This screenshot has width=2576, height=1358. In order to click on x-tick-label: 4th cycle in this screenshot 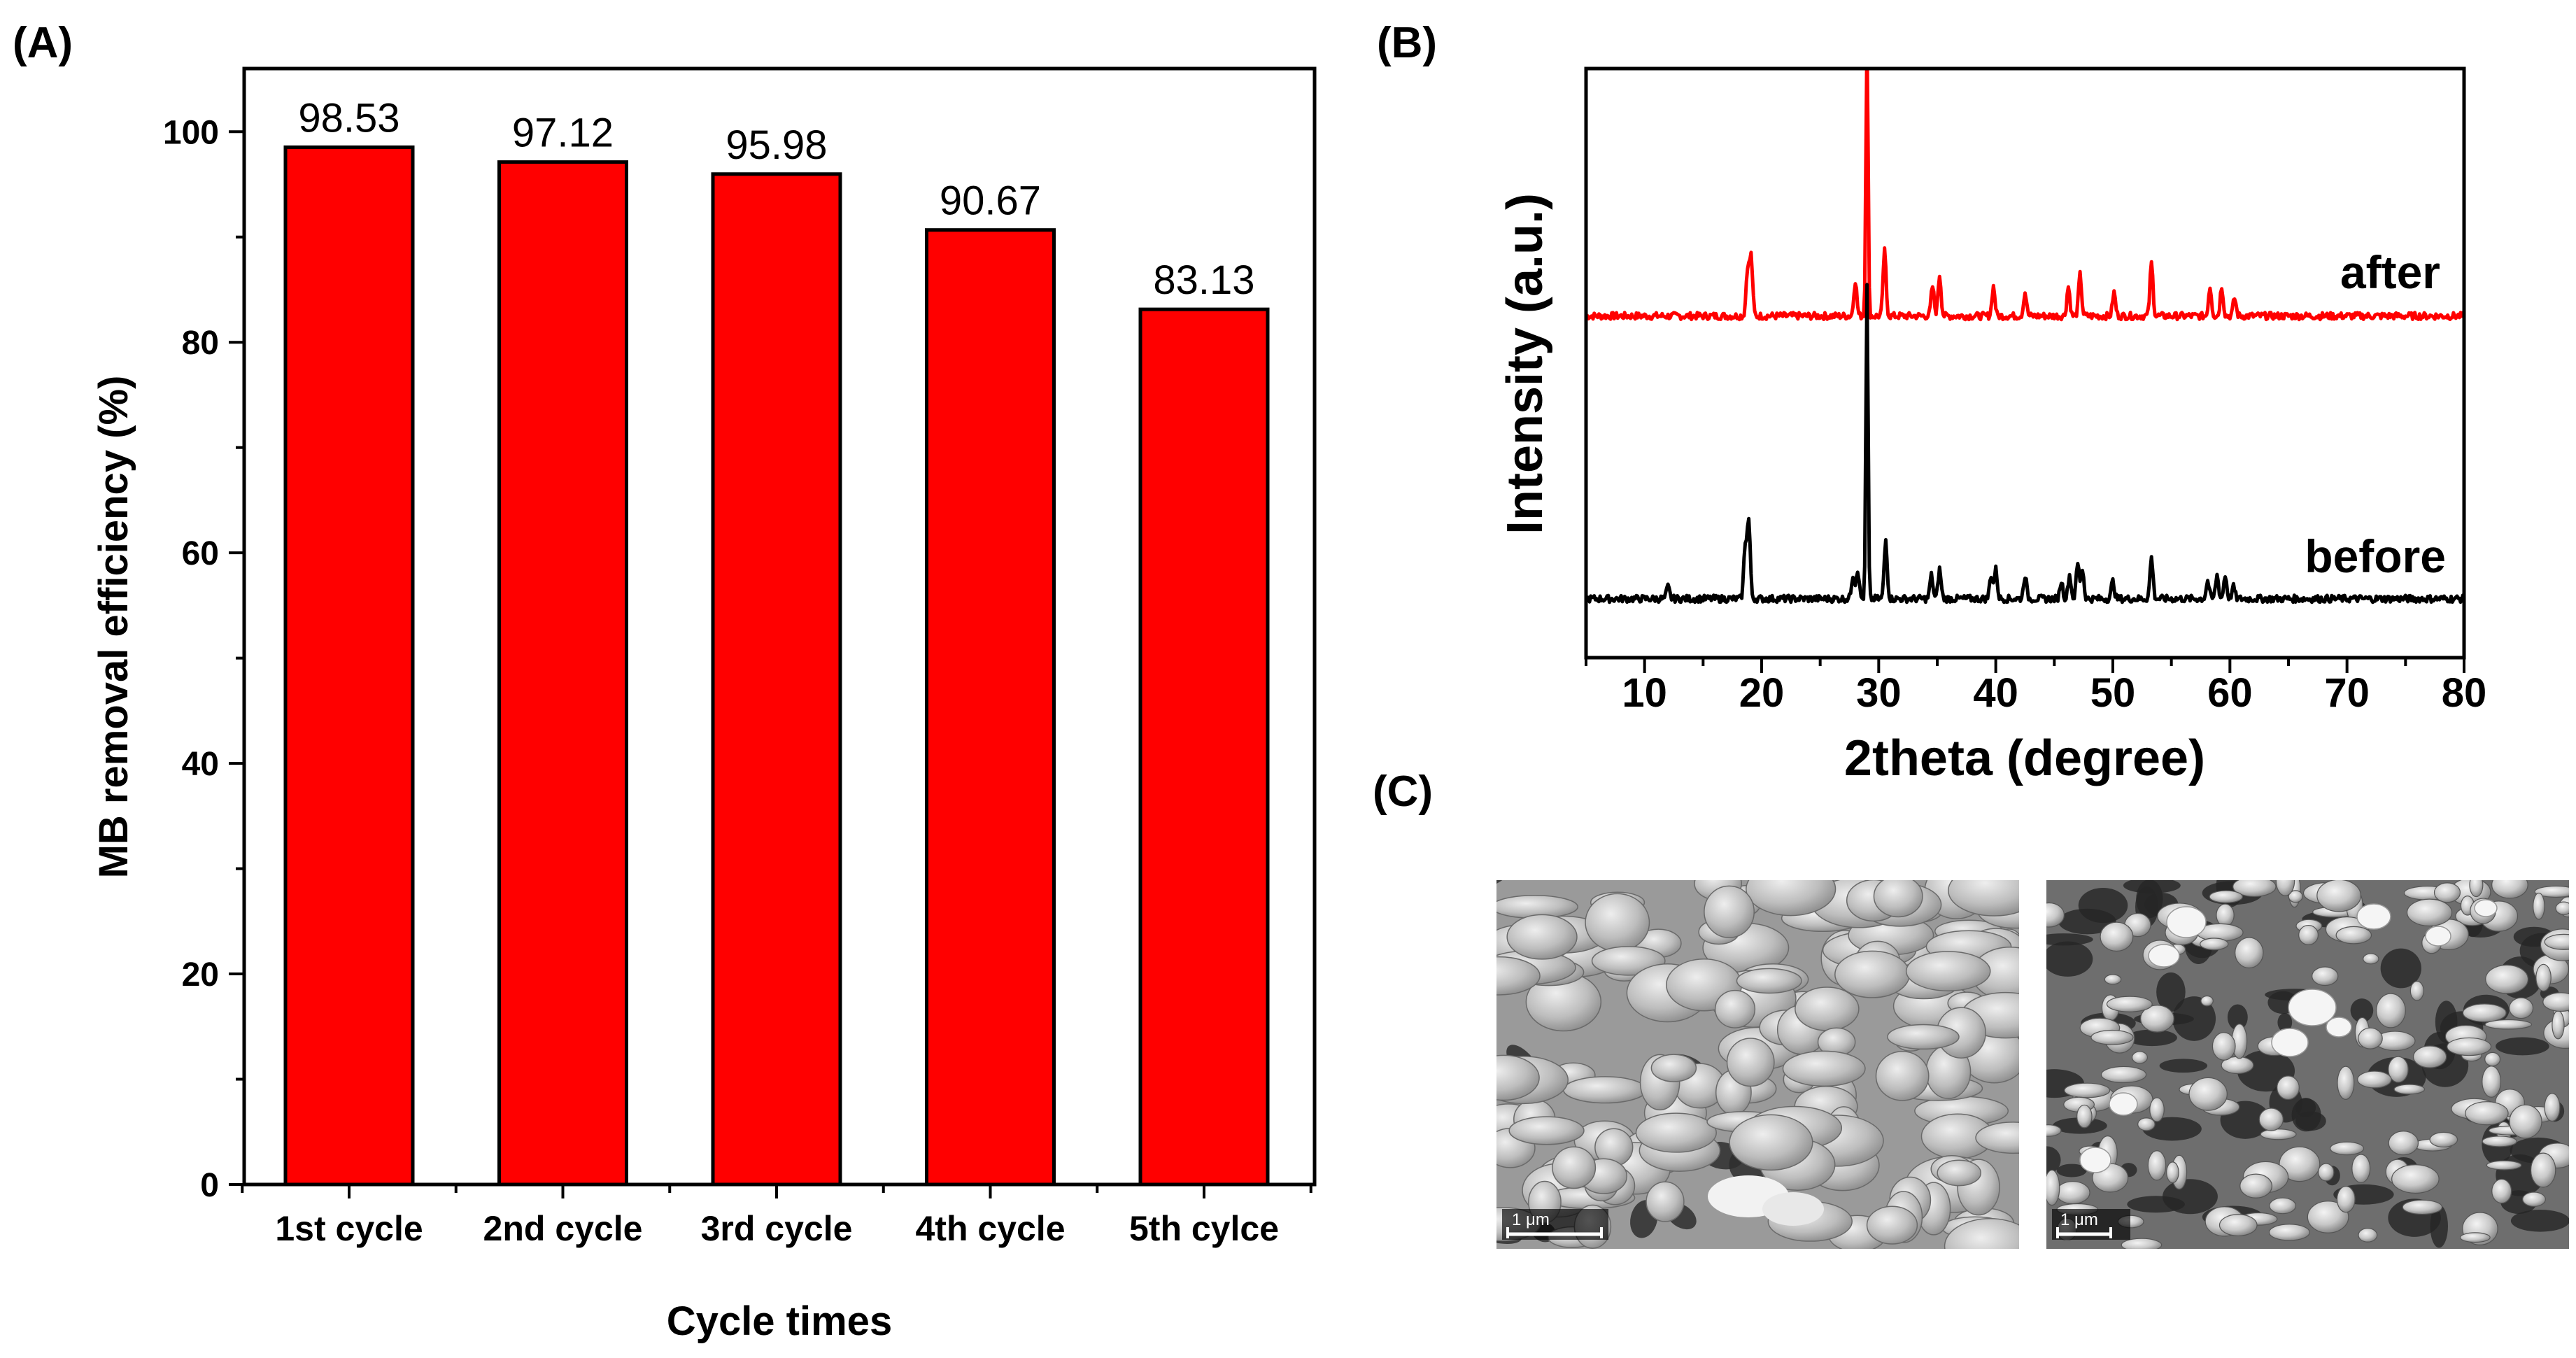, I will do `click(990, 1228)`.